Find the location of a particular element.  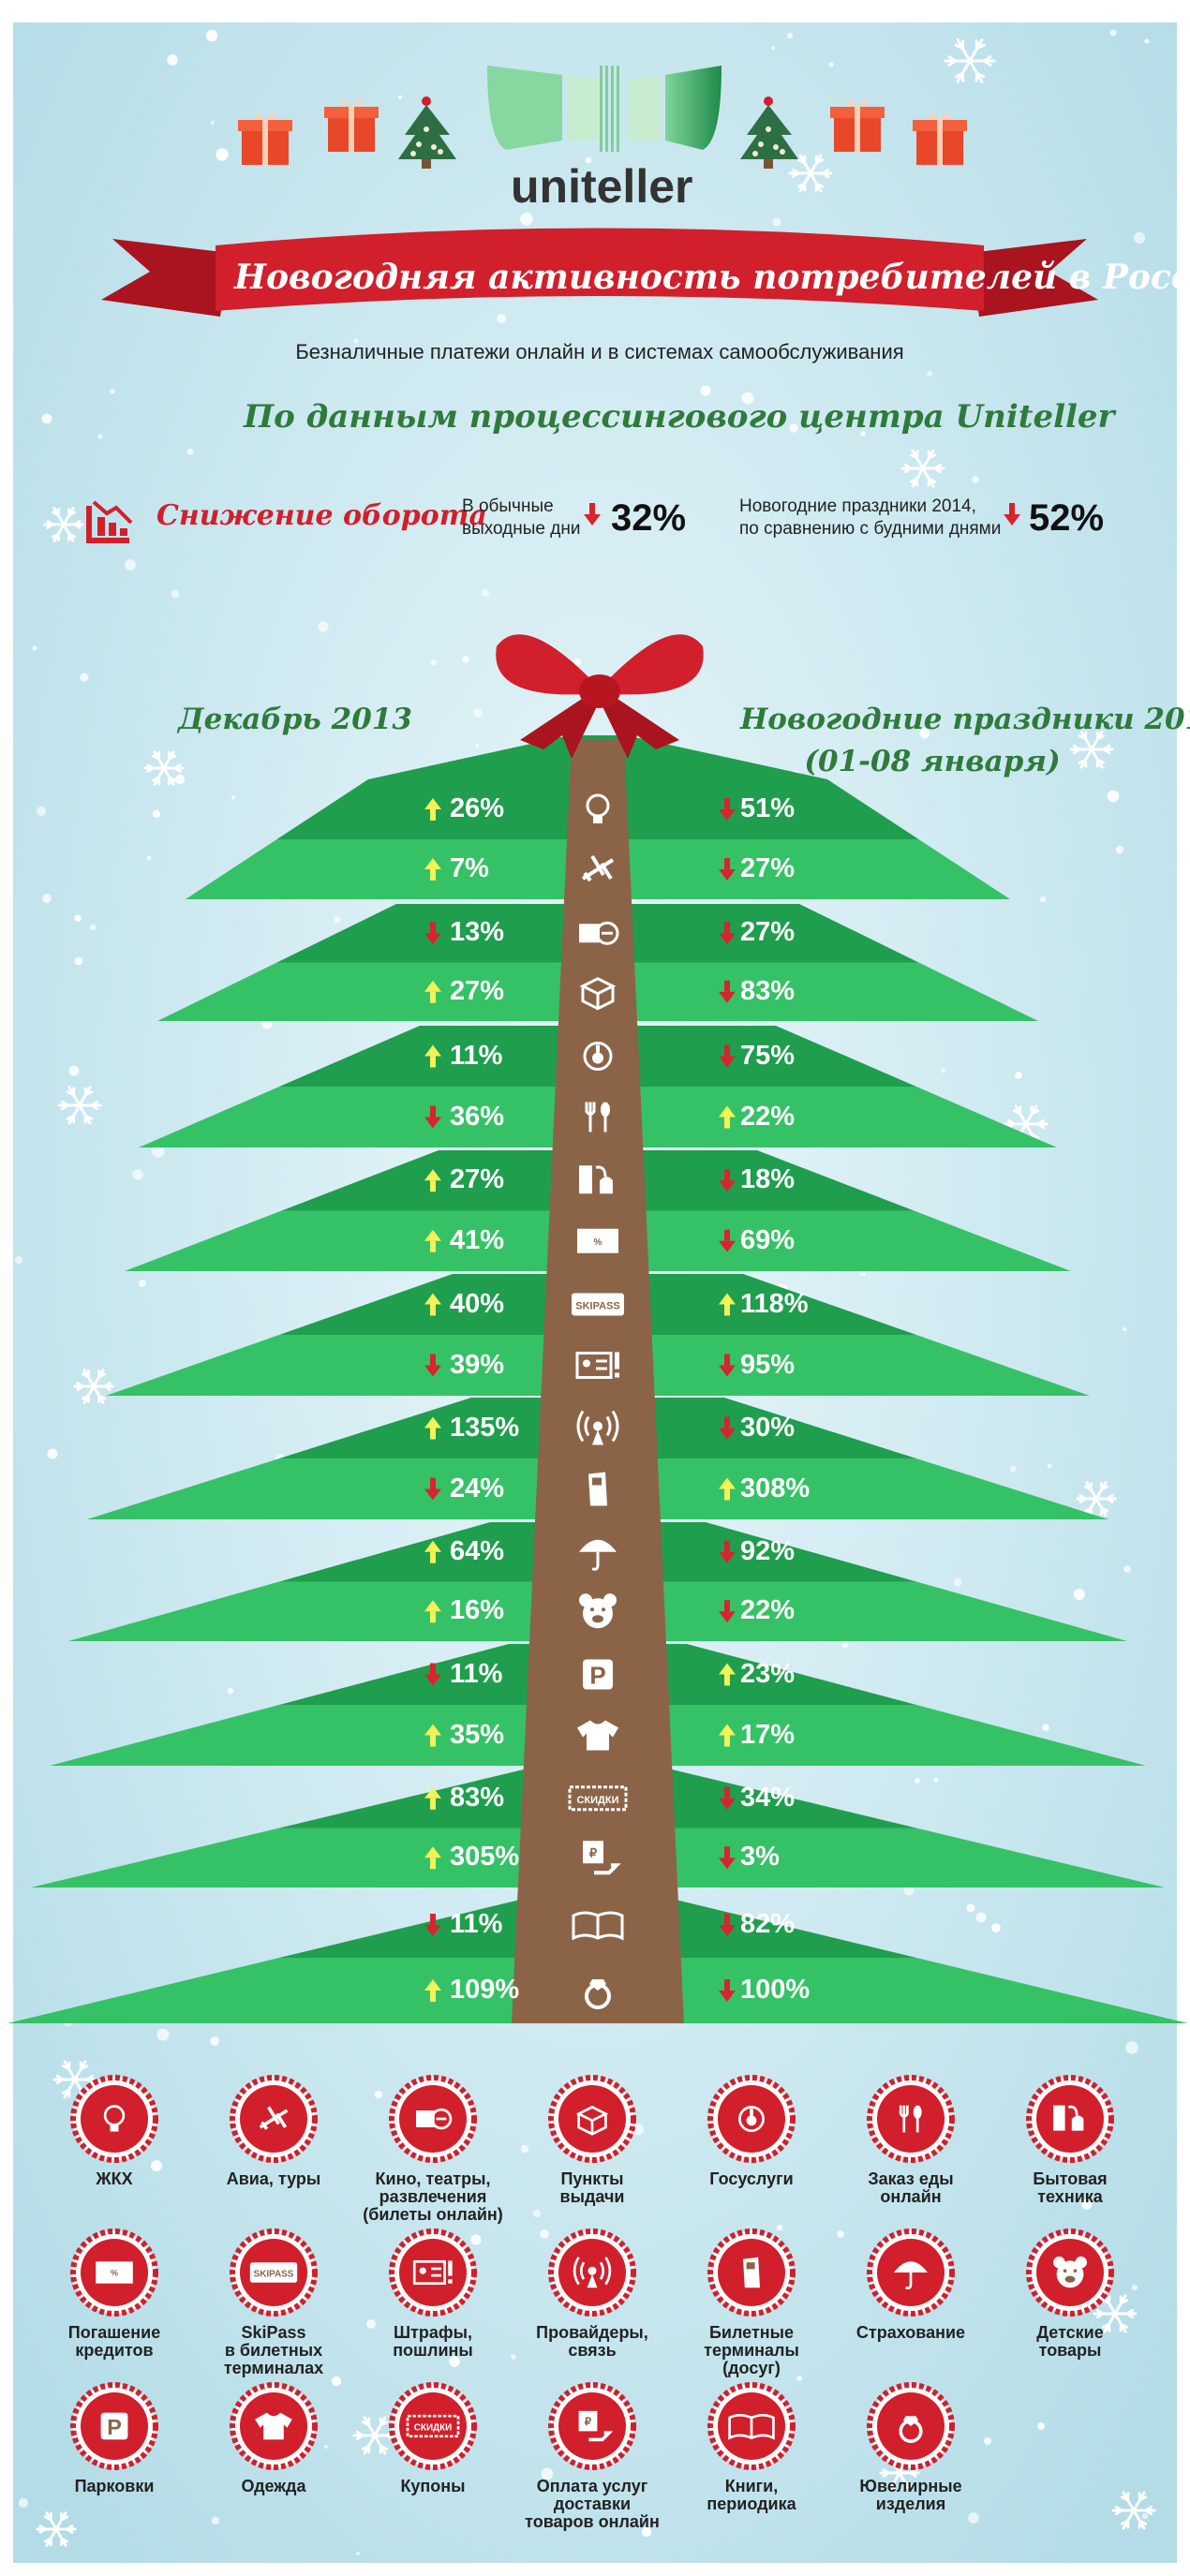

airplane-icon is located at coordinates (274, 2118).